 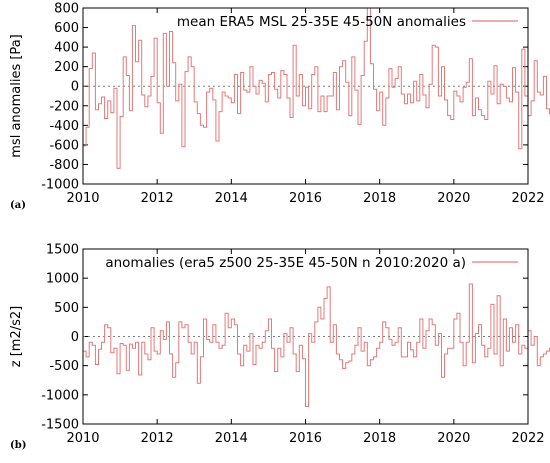 What do you see at coordinates (66, 67) in the screenshot?
I see `y-tick-label: 200` at bounding box center [66, 67].